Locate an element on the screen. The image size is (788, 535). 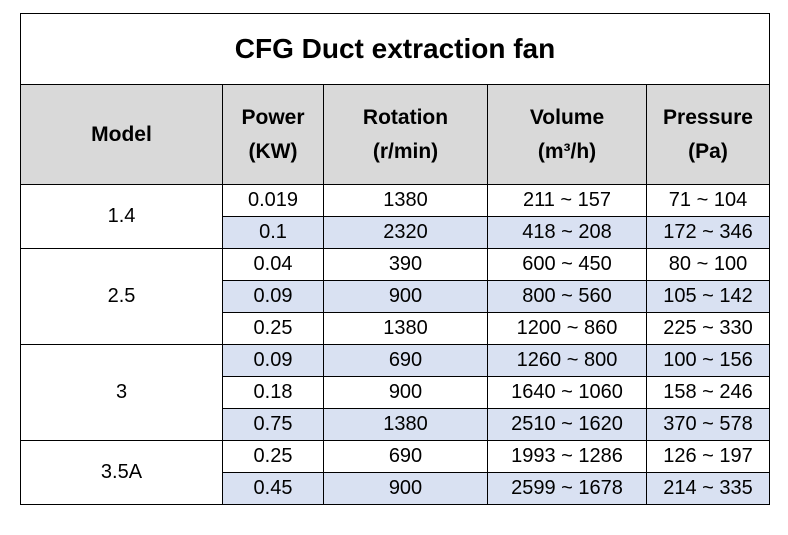
header-rotation: Rotation (r/min) is located at coordinates (405, 134).